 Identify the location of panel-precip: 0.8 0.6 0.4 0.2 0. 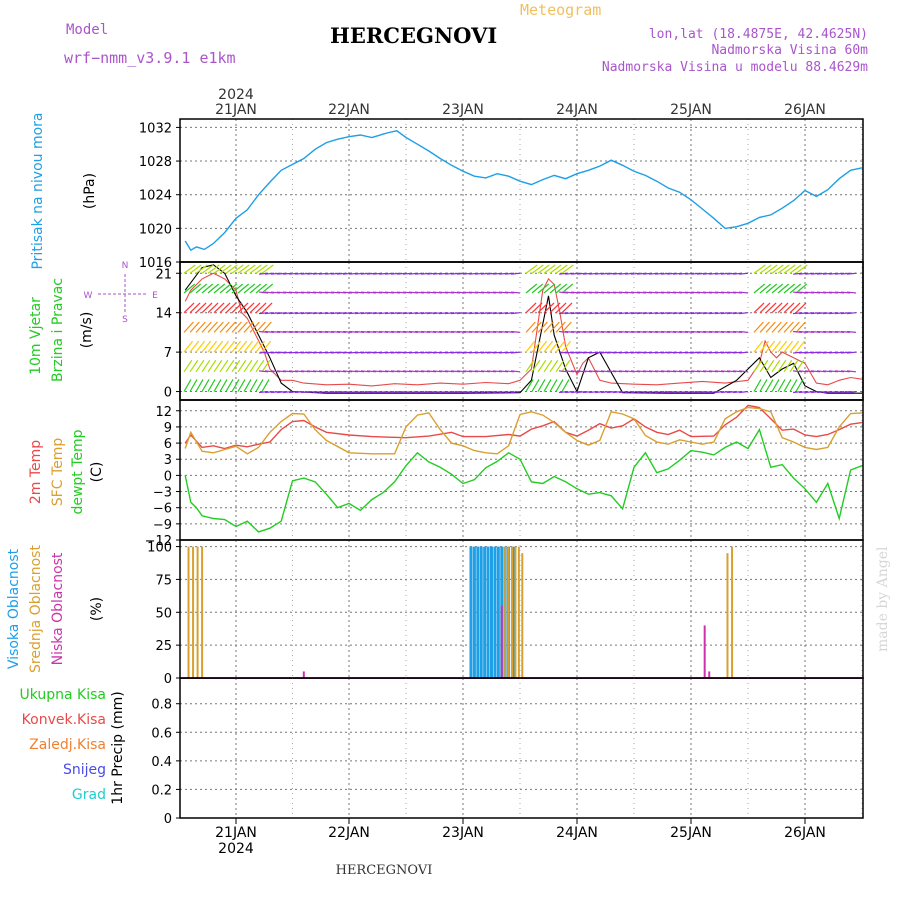
(507, 752).